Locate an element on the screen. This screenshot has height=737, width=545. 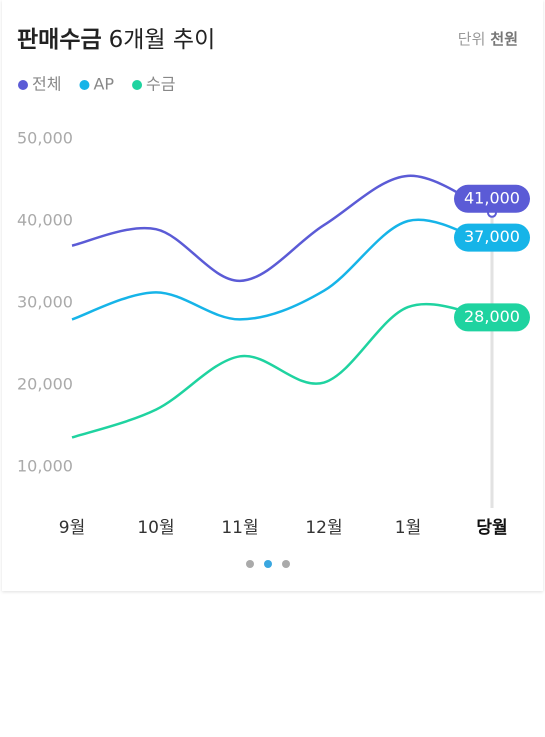
legend-label: 전체 is located at coordinates (46, 84).